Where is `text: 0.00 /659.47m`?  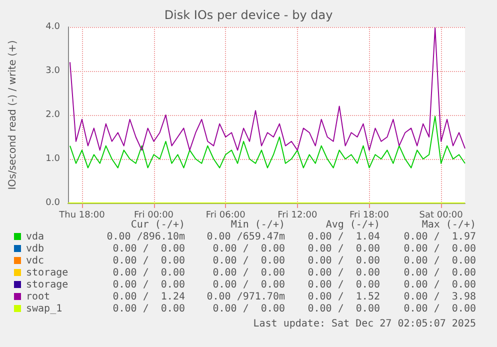 text: 0.00 /659.47m is located at coordinates (245, 237).